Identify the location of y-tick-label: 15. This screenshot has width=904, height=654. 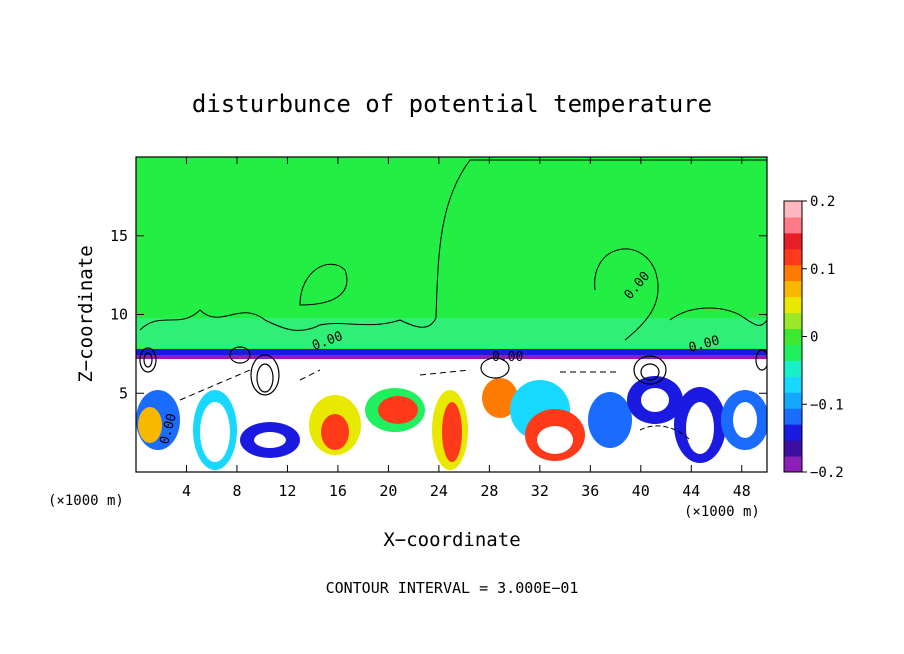
(119, 236).